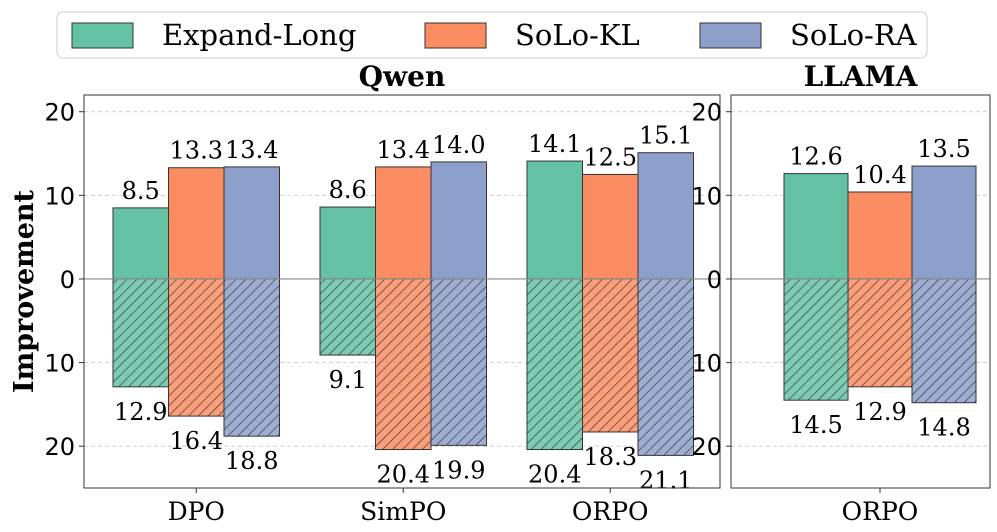 The width and height of the screenshot is (997, 532). What do you see at coordinates (577, 35) in the screenshot?
I see `legend-entry: SoLo-KL` at bounding box center [577, 35].